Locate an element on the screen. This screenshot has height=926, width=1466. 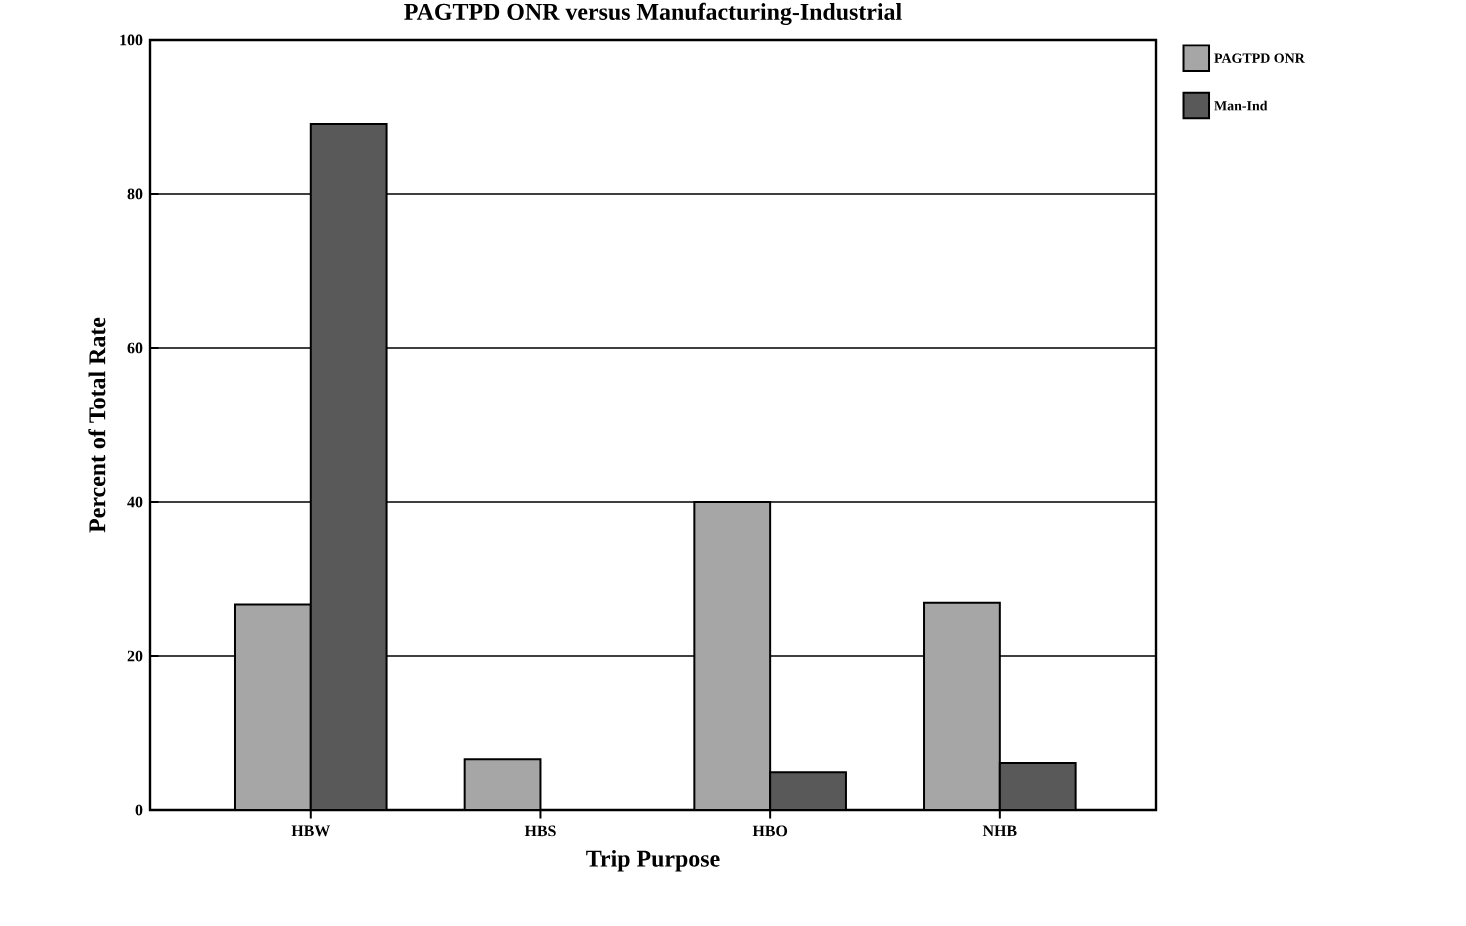
x-axis-title: Trip Purpose is located at coordinates (653, 860).